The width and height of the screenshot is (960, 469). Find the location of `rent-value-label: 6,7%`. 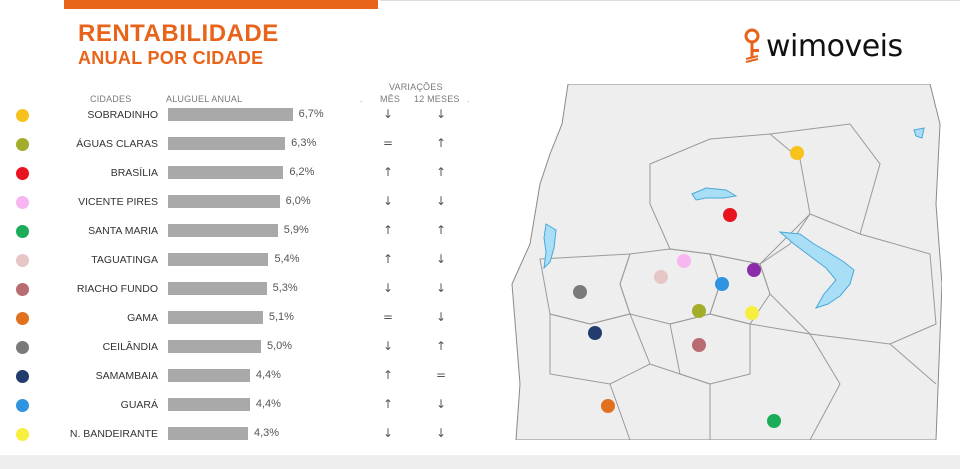

rent-value-label: 6,7% is located at coordinates (311, 114).